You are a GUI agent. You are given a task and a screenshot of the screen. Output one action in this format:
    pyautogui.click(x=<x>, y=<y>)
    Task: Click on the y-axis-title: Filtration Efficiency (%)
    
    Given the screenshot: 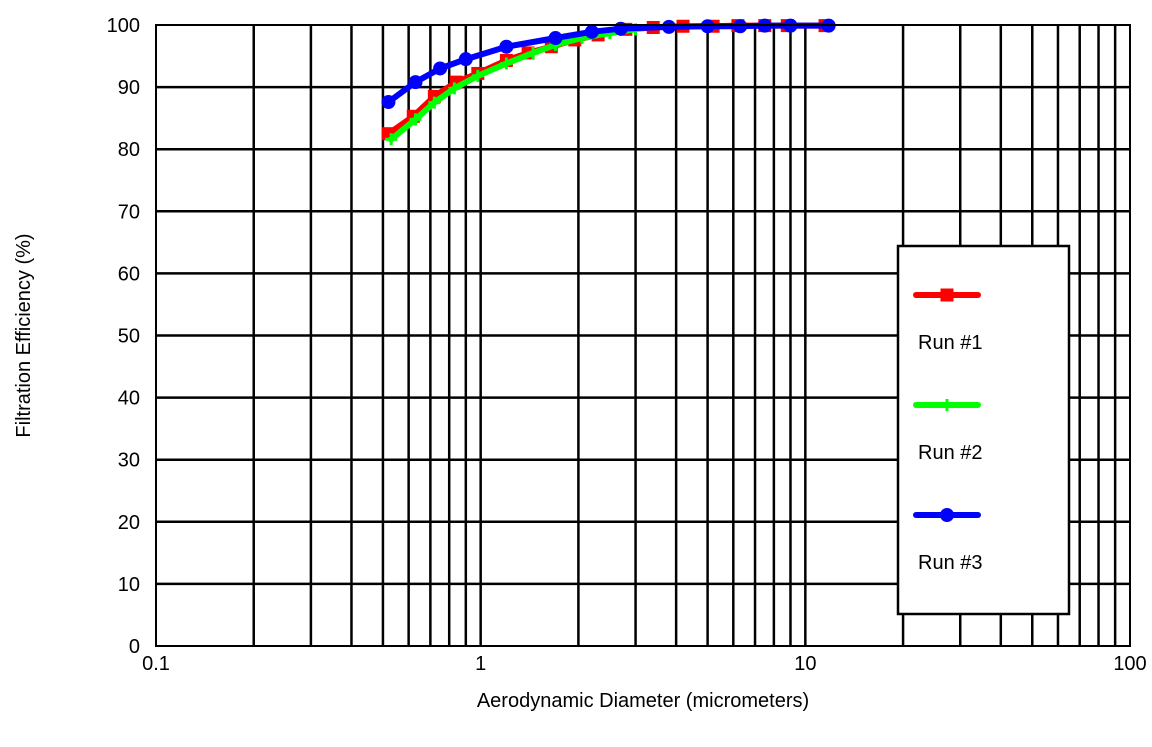 What is the action you would take?
    pyautogui.click(x=24, y=335)
    